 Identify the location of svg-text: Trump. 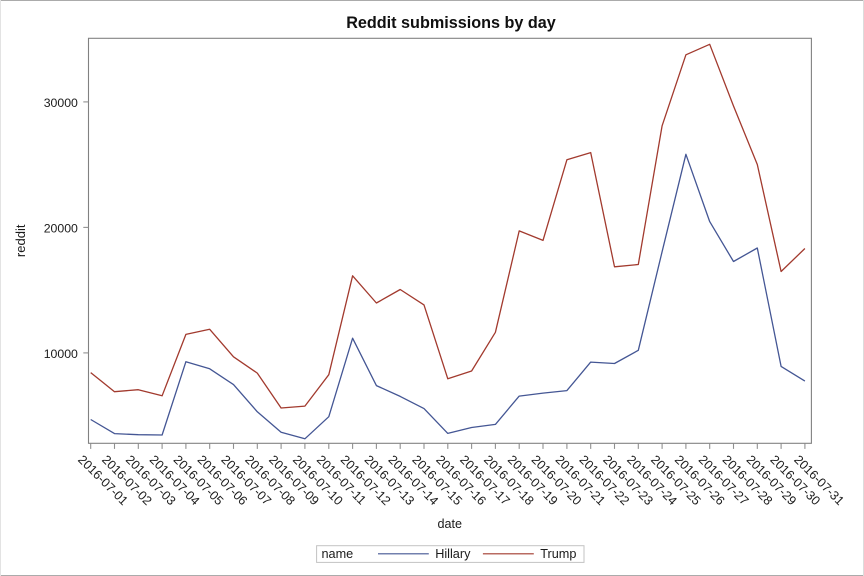
(558, 554).